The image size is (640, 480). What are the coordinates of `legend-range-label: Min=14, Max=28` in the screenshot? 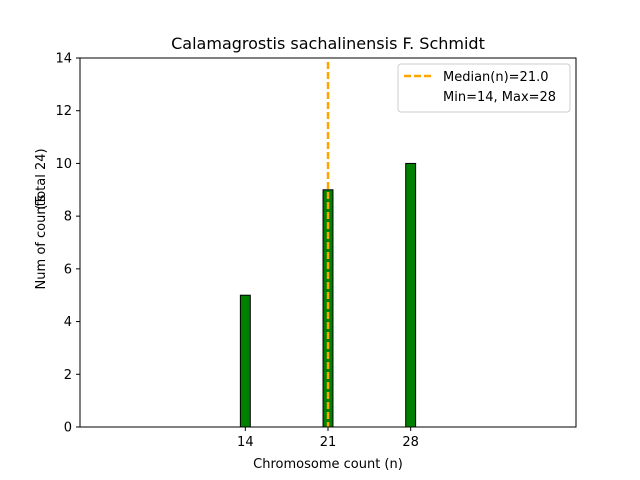 It's located at (499, 97).